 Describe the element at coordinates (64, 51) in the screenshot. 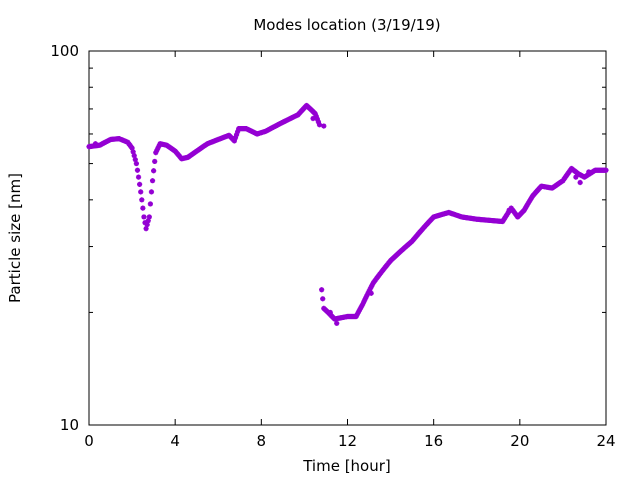

I see `y-tick-label: 100` at that location.